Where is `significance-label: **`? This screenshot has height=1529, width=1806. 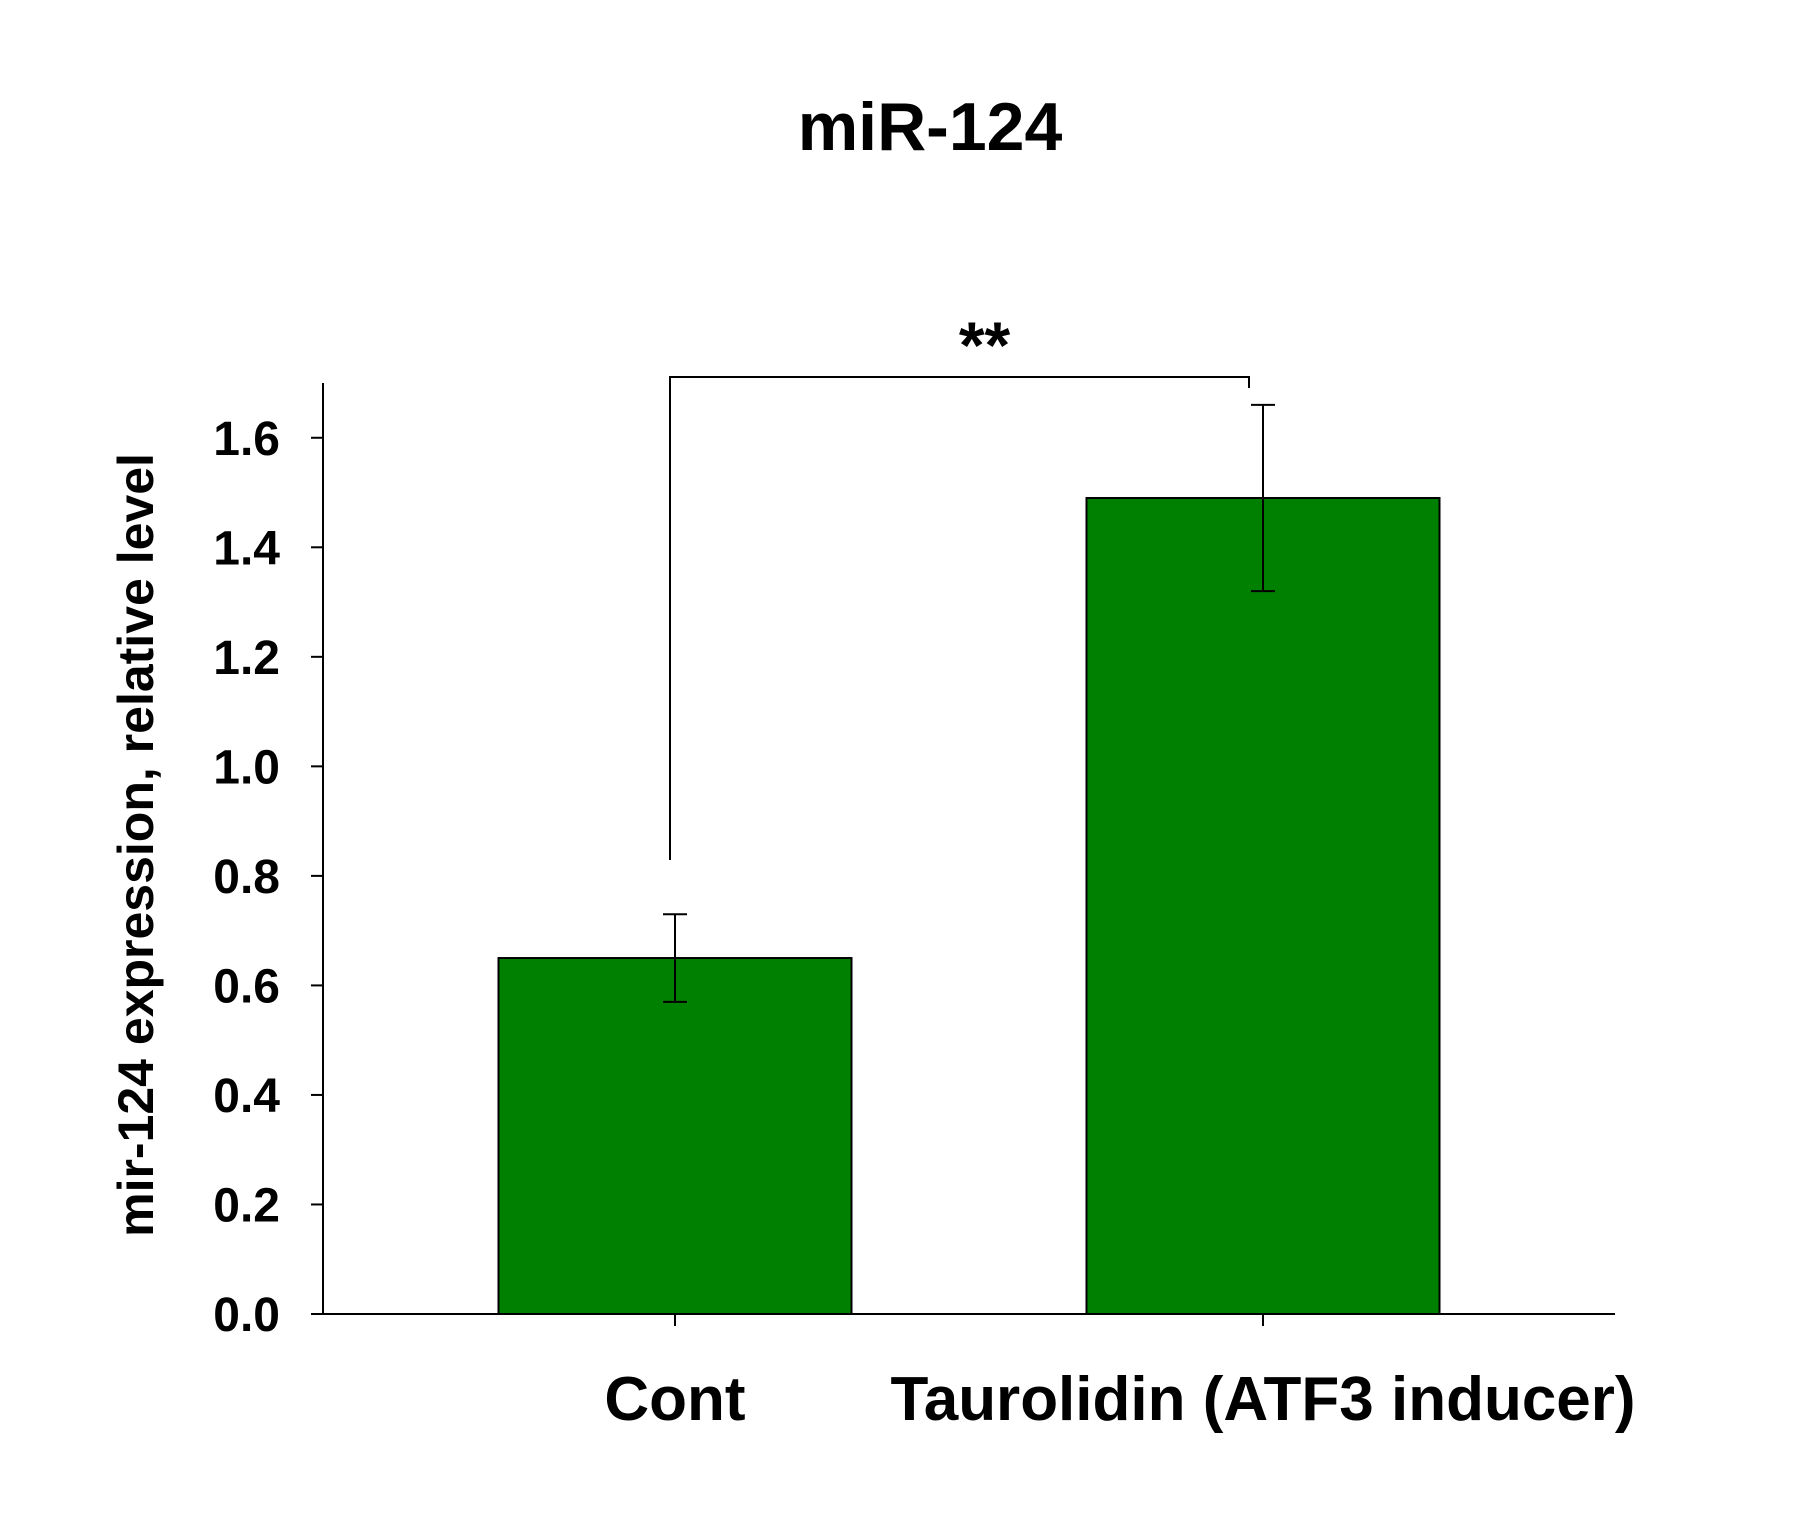 significance-label: ** is located at coordinates (985, 345).